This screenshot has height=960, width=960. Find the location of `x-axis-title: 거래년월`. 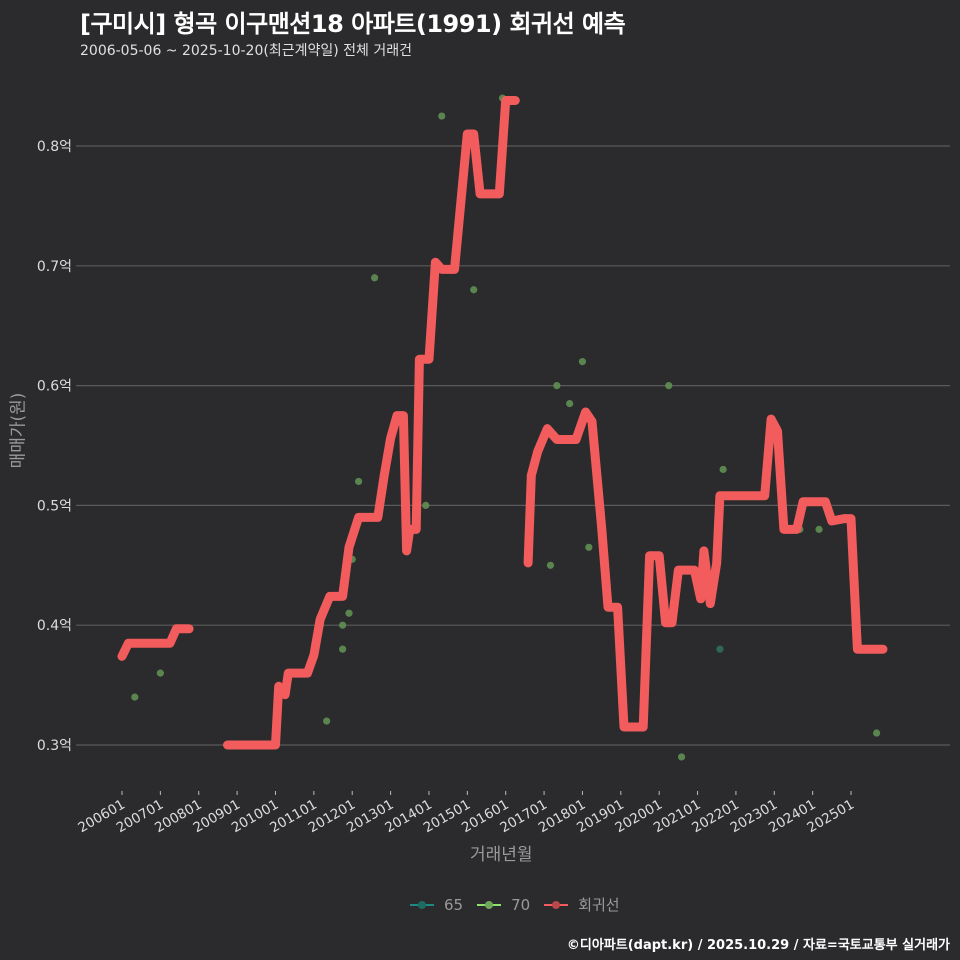

x-axis-title: 거래년월 is located at coordinates (501, 855).